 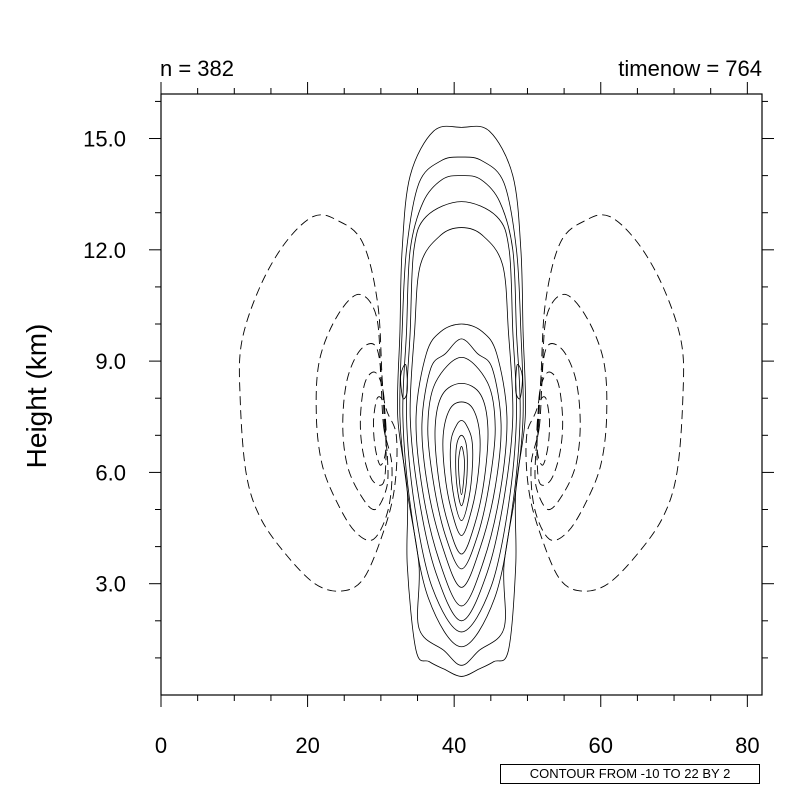 I want to click on x-tick-label-20: 20, so click(x=307, y=745).